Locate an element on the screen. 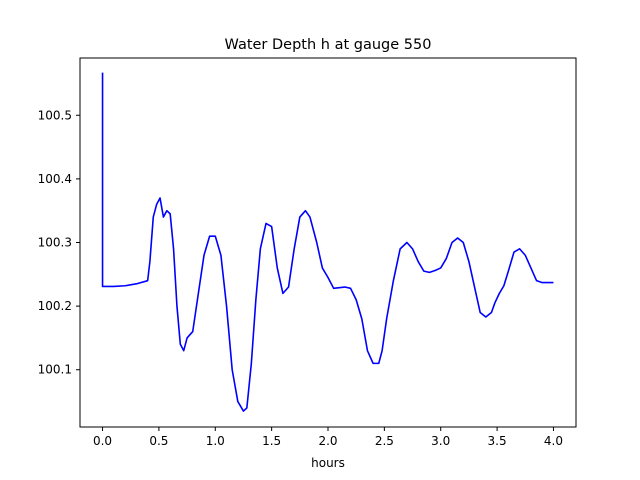 The image size is (640, 480). x-tick-label: 0.5 is located at coordinates (158, 441).